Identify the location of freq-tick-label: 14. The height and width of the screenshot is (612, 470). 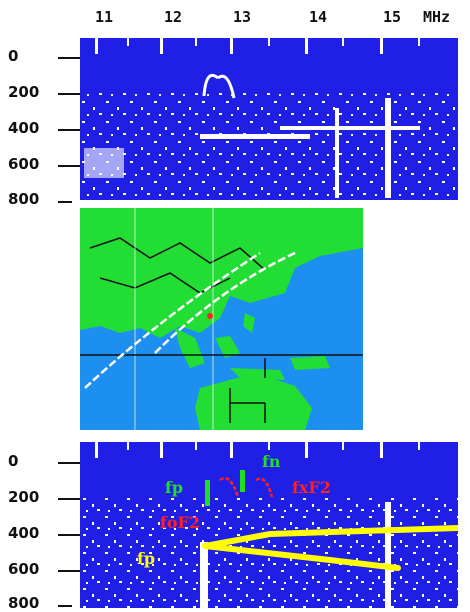
(318, 17).